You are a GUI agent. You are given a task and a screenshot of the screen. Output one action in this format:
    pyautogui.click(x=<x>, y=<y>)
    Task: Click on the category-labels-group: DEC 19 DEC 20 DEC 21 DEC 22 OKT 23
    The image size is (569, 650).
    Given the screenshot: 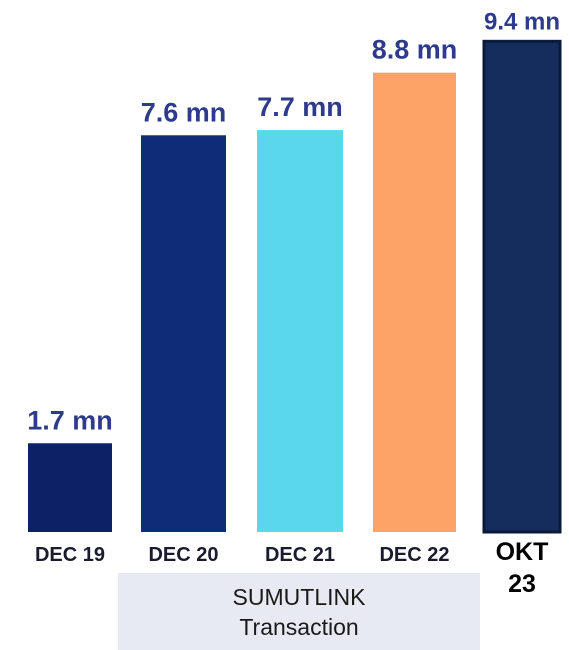 What is the action you would take?
    pyautogui.click(x=291, y=568)
    